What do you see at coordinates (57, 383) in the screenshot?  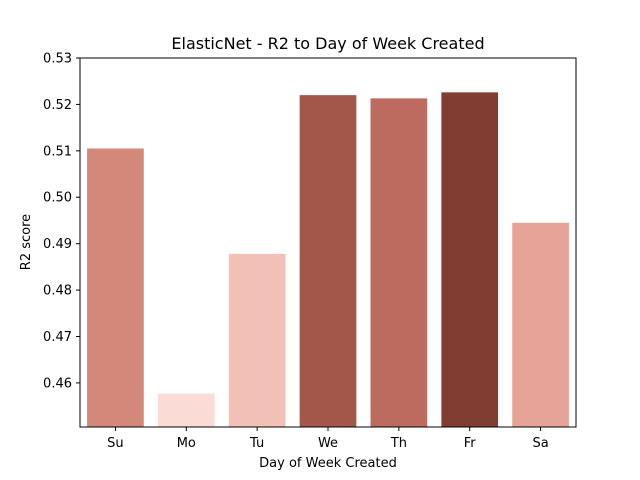 I see `y-tick-label: 0.46` at bounding box center [57, 383].